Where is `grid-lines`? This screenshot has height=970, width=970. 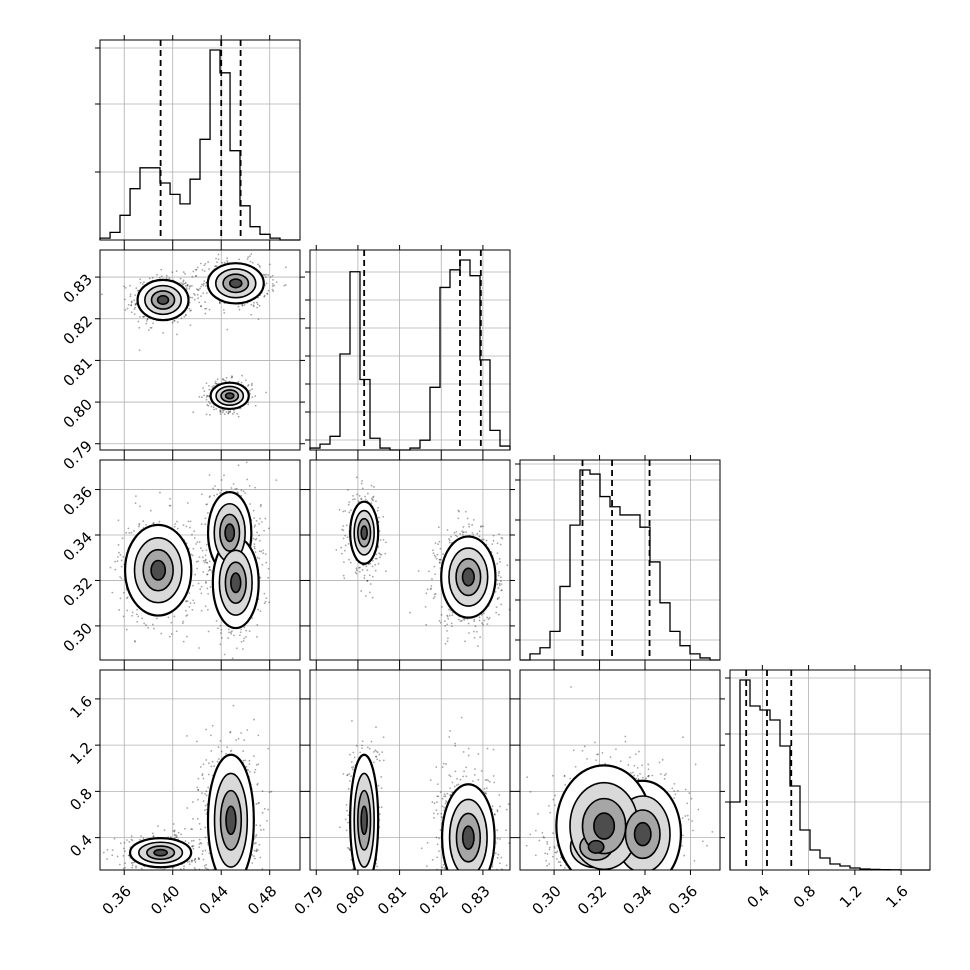 grid-lines is located at coordinates (410, 356).